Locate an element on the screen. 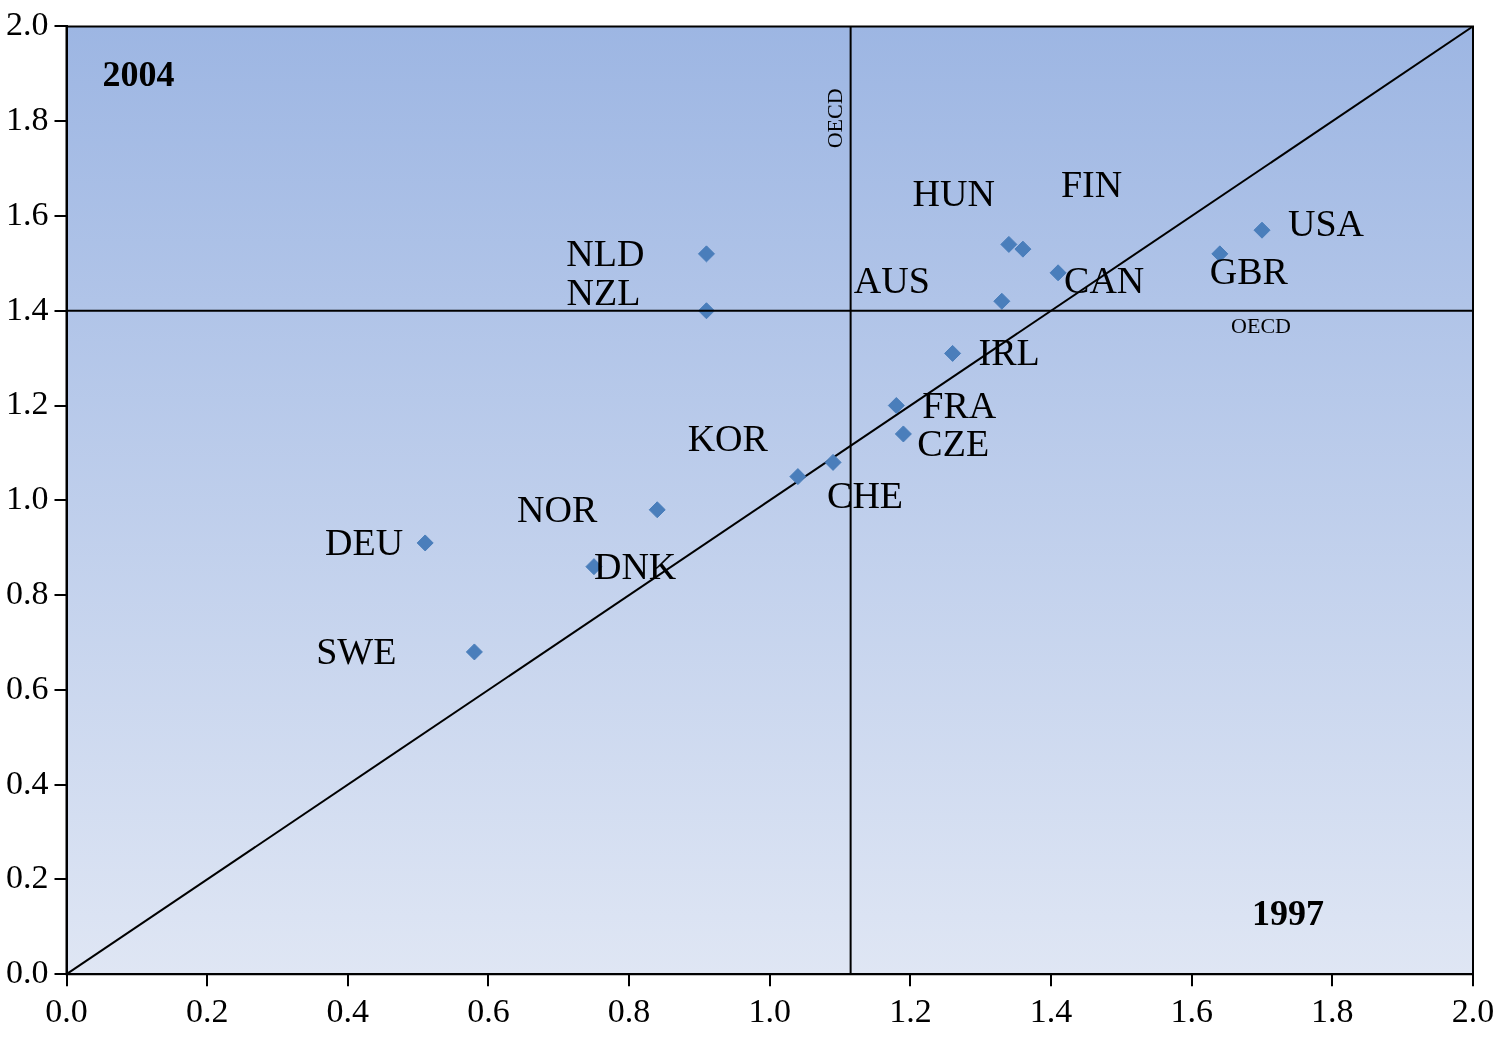 This screenshot has width=1505, height=1039. y-axis-title: 2004 is located at coordinates (138, 73).